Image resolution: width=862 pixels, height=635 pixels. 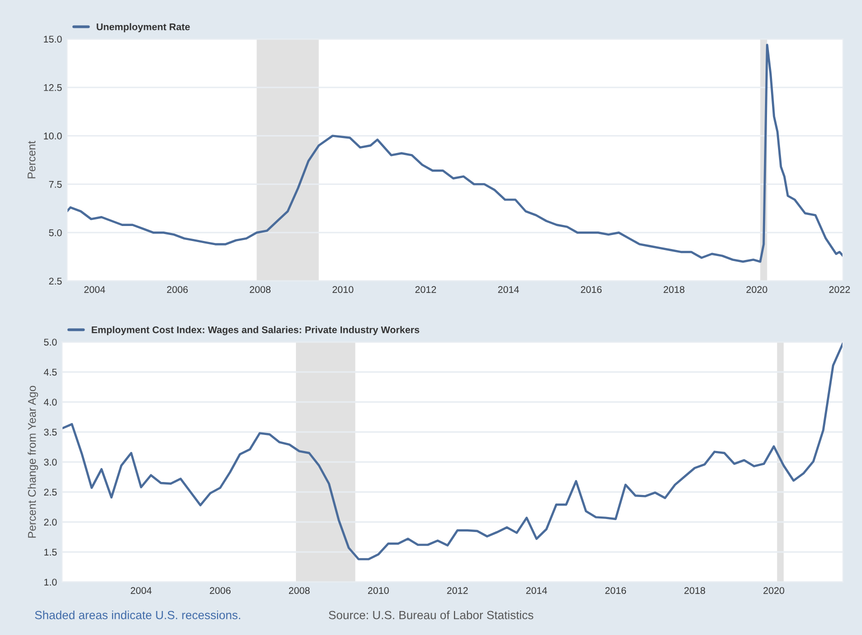 I want to click on y-tick-label: 4.5, so click(x=50, y=372).